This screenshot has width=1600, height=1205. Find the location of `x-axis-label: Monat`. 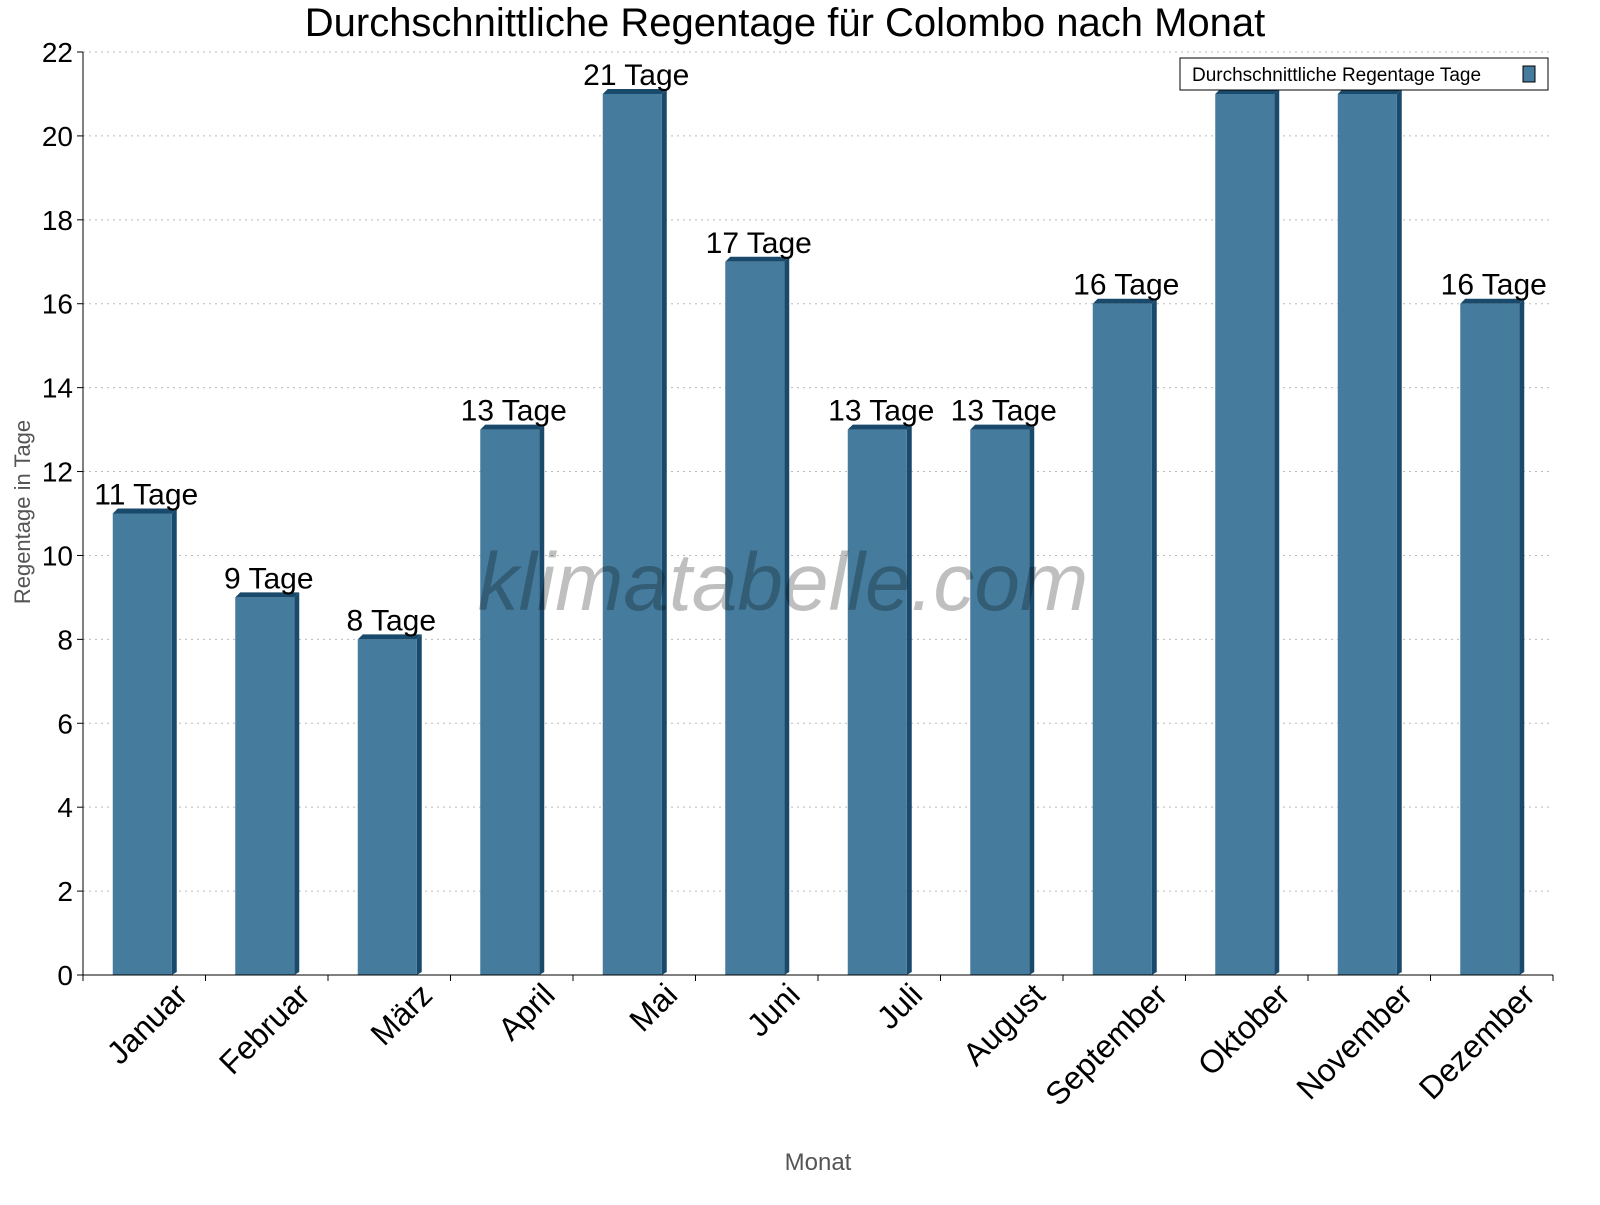

x-axis-label: Monat is located at coordinates (818, 1162).